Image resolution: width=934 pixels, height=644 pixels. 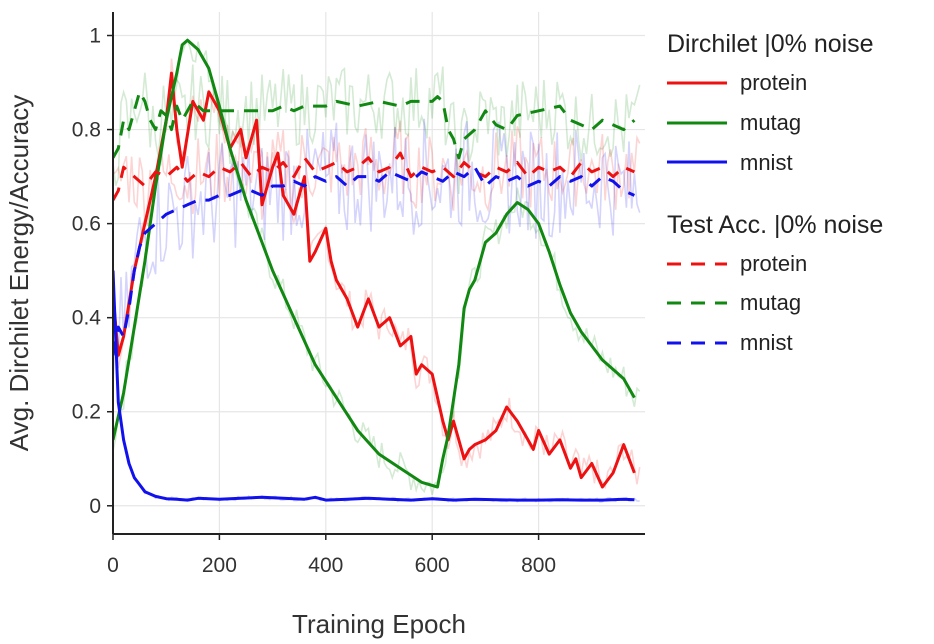 What do you see at coordinates (770, 44) in the screenshot?
I see `legend-title-dirichlet: Dirchilet |0% noise` at bounding box center [770, 44].